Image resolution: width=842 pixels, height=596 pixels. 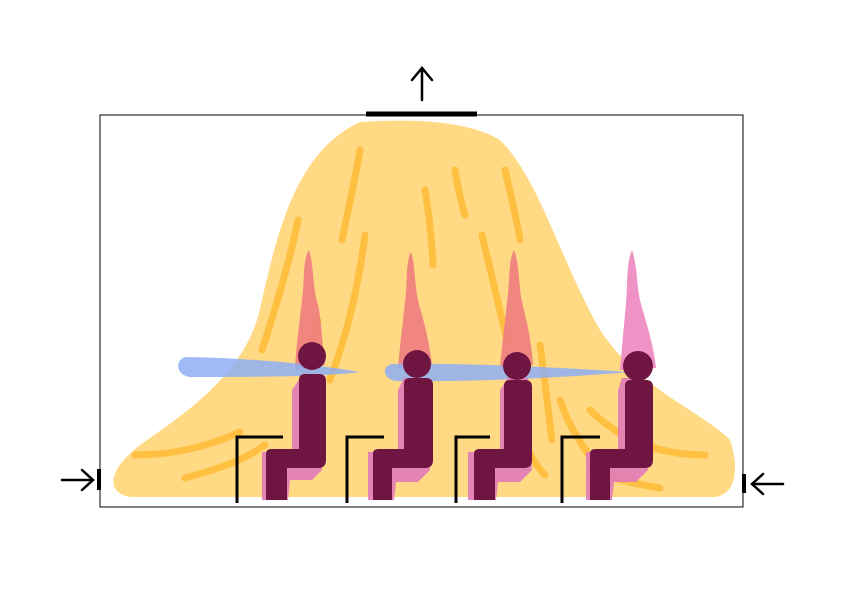 I want to click on horizontal-jet-left, so click(x=269, y=367).